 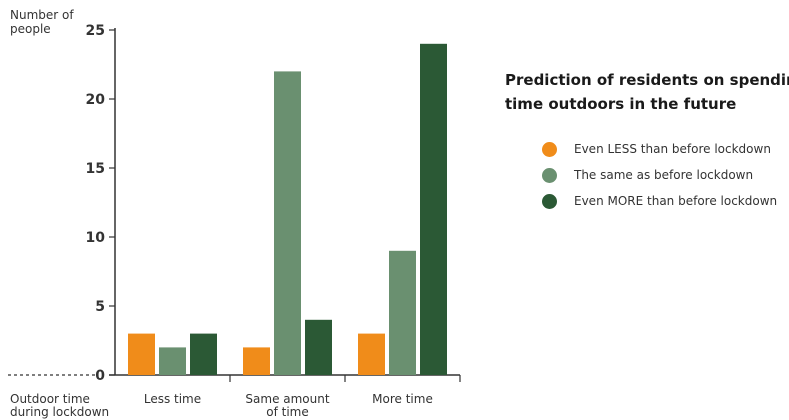 What do you see at coordinates (100, 376) in the screenshot?
I see `y-tick-label: 0` at bounding box center [100, 376].